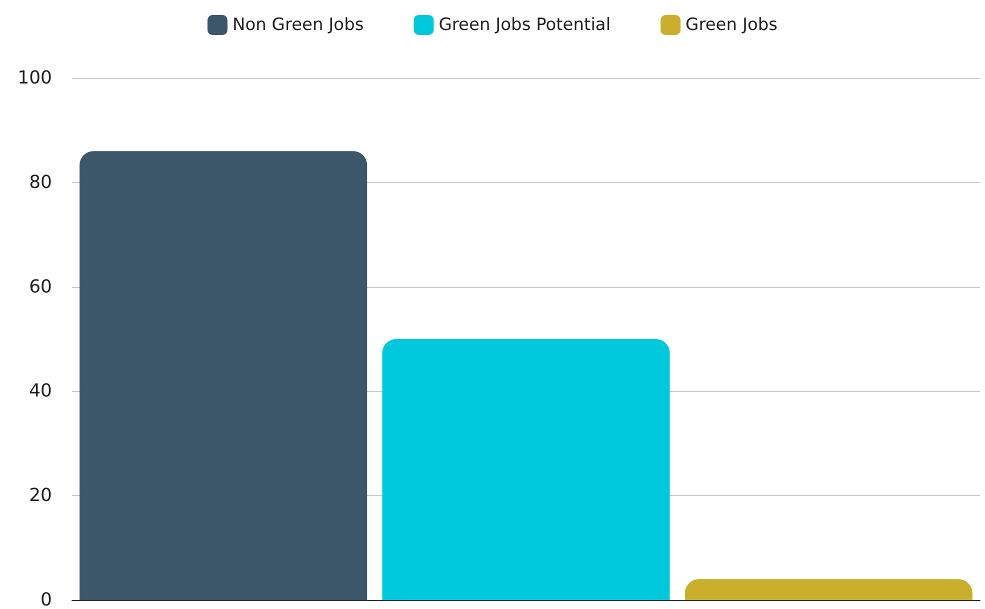 The width and height of the screenshot is (985, 609). What do you see at coordinates (40, 391) in the screenshot?
I see `y-tick-label: 40` at bounding box center [40, 391].